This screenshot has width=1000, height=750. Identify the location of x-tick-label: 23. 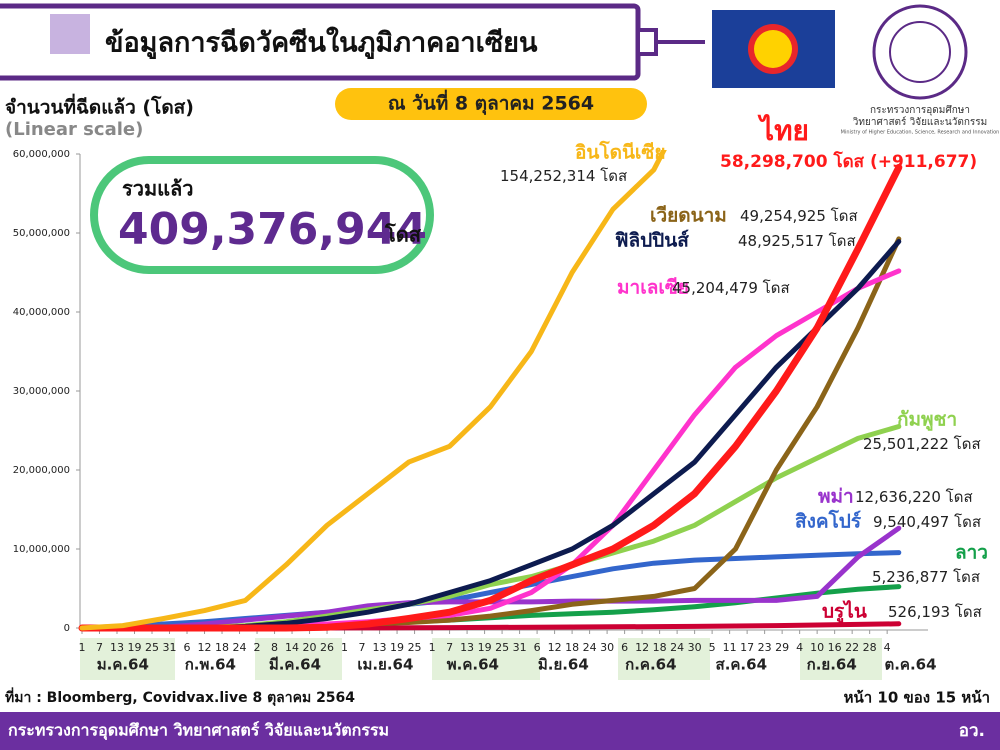
(765, 647).